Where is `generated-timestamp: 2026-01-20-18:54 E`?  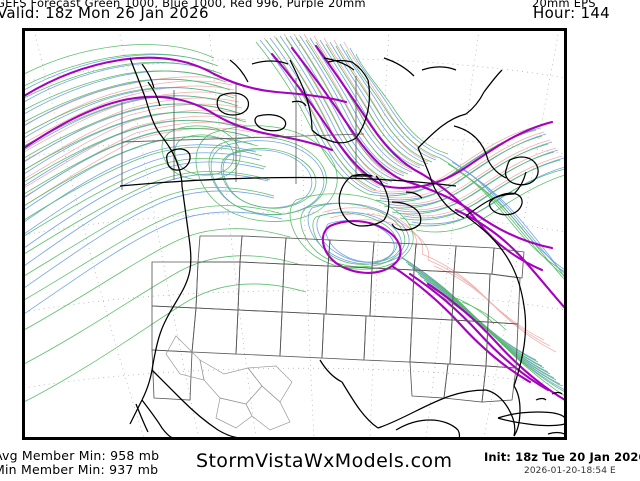 generated-timestamp: 2026-01-20-18:54 E is located at coordinates (570, 471).